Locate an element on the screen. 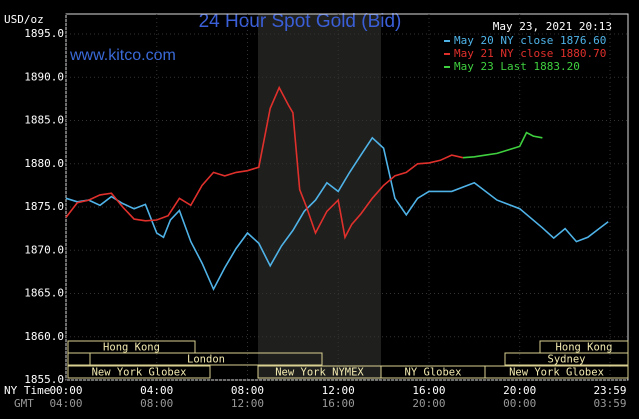 Image resolution: width=639 pixels, height=419 pixels. y-tick-label: 1860.0 is located at coordinates (44, 336).